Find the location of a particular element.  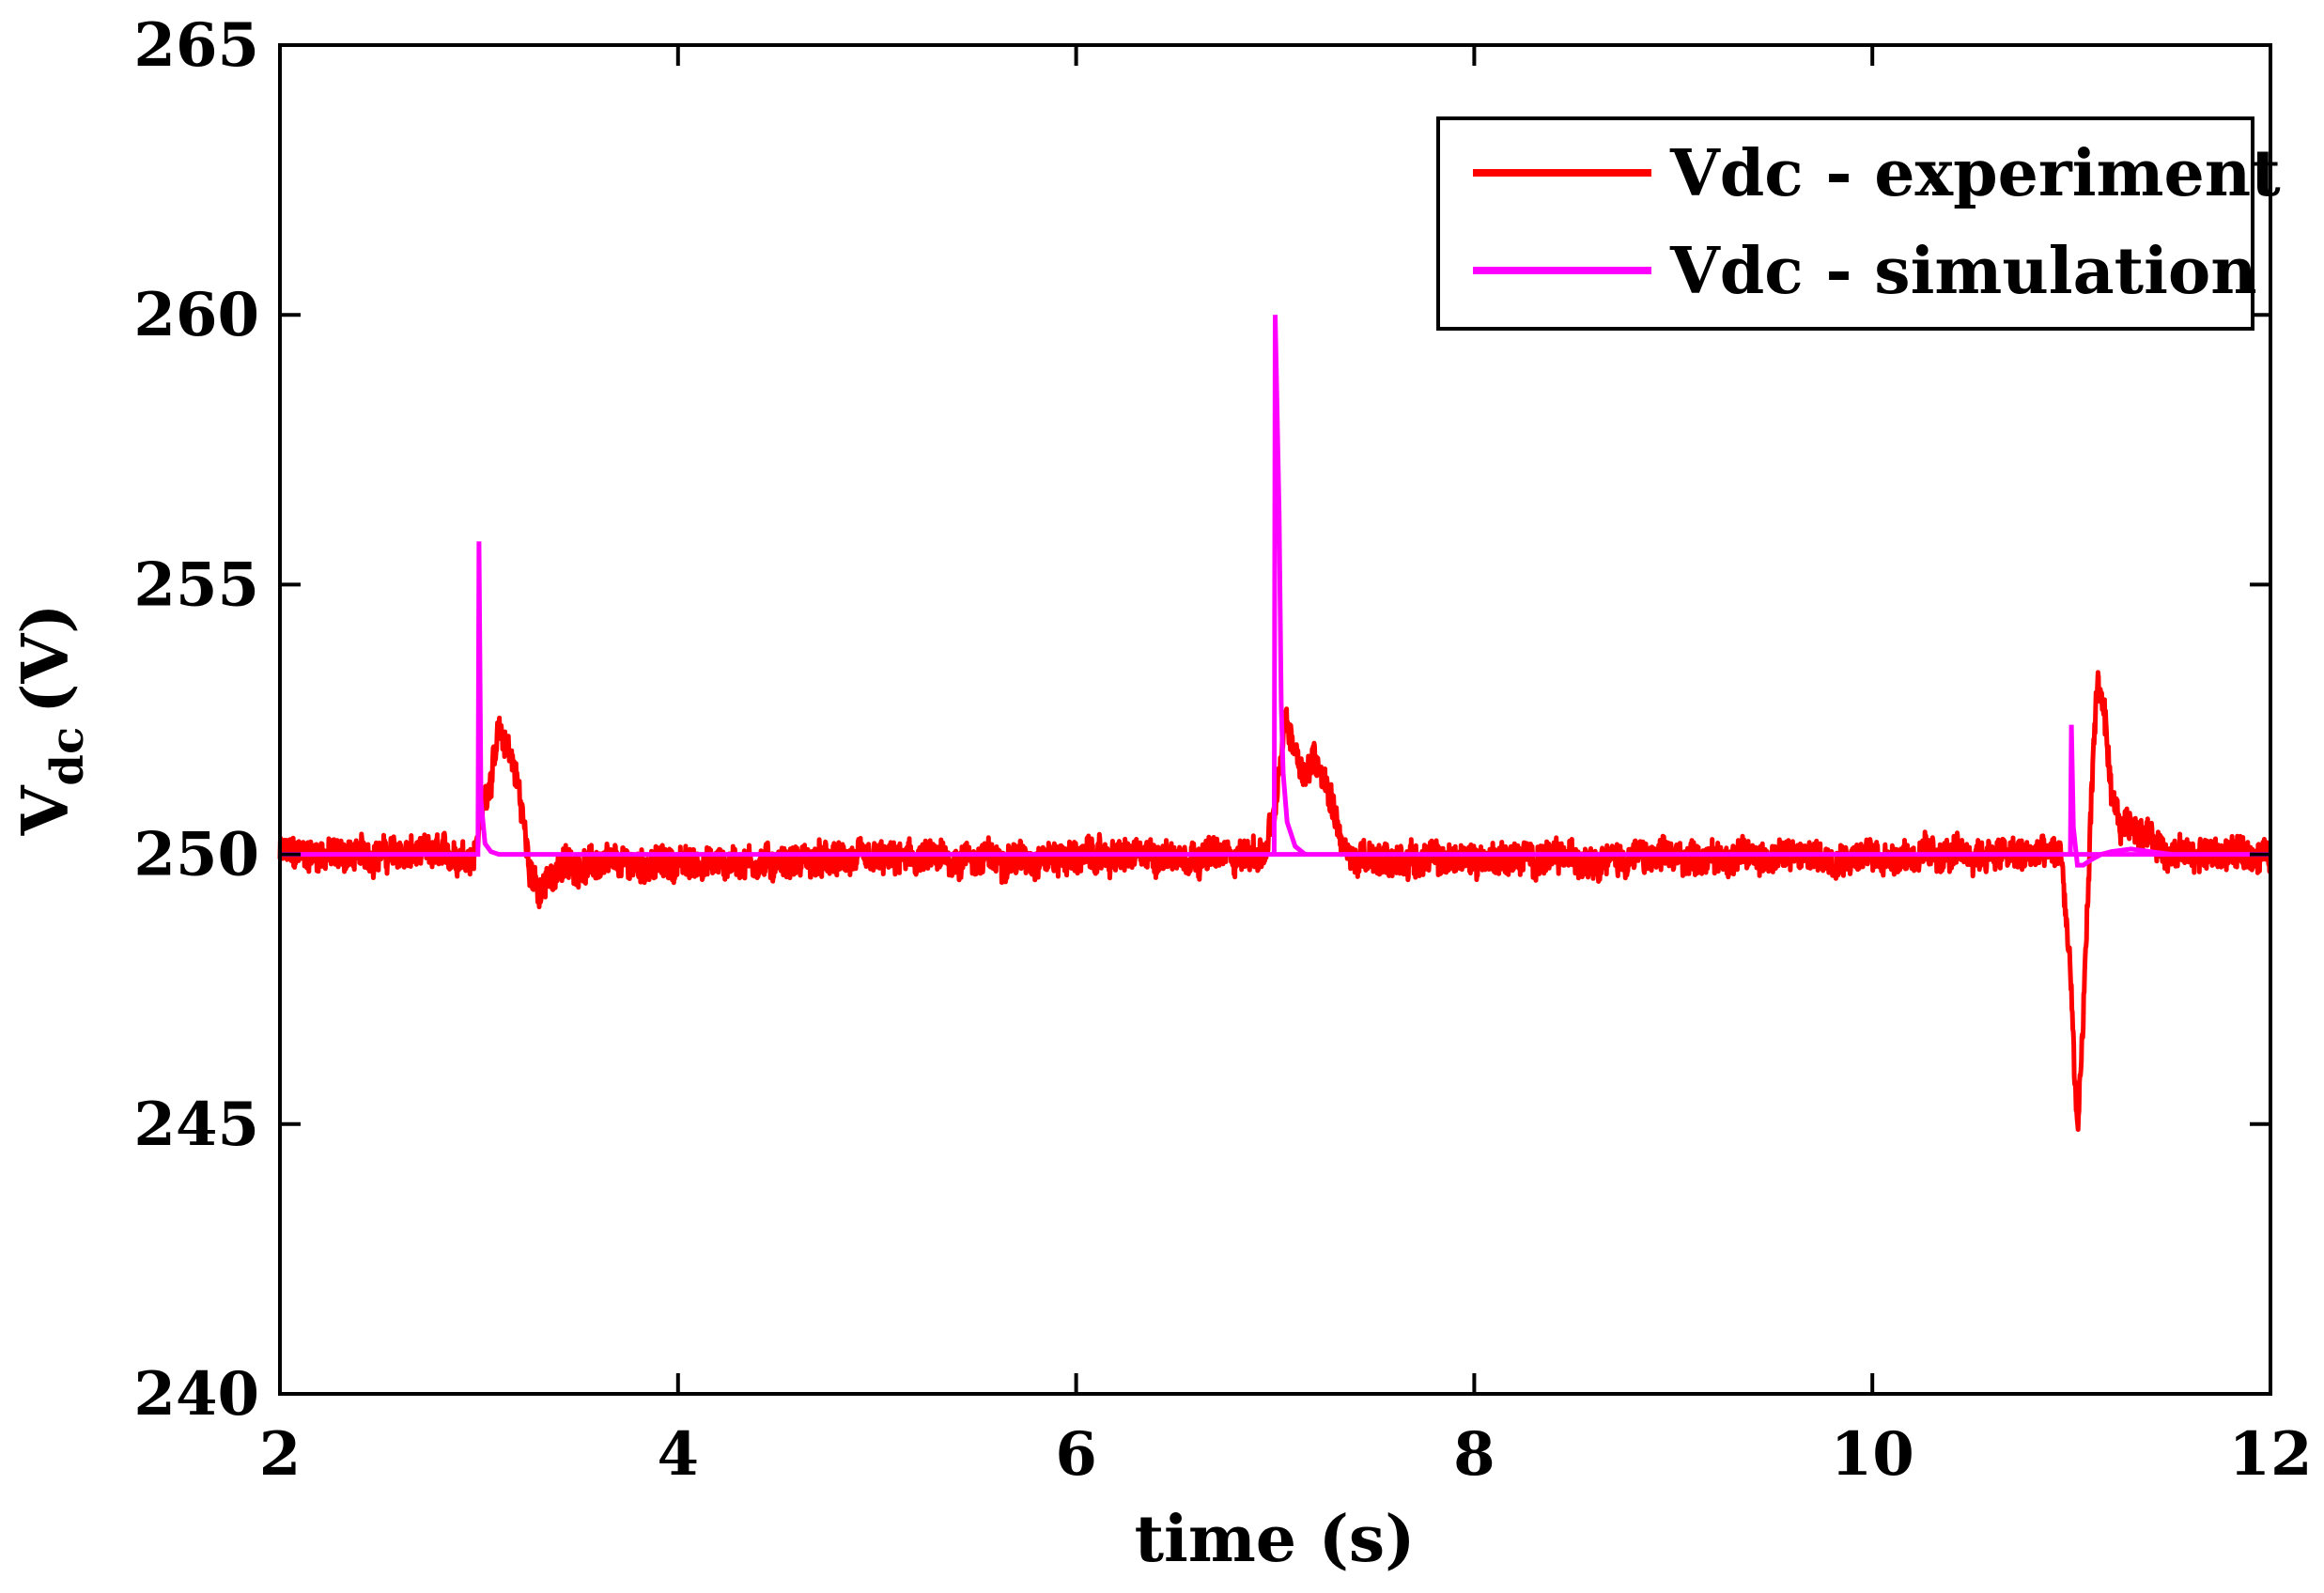

legend-box is located at coordinates (1845, 223).